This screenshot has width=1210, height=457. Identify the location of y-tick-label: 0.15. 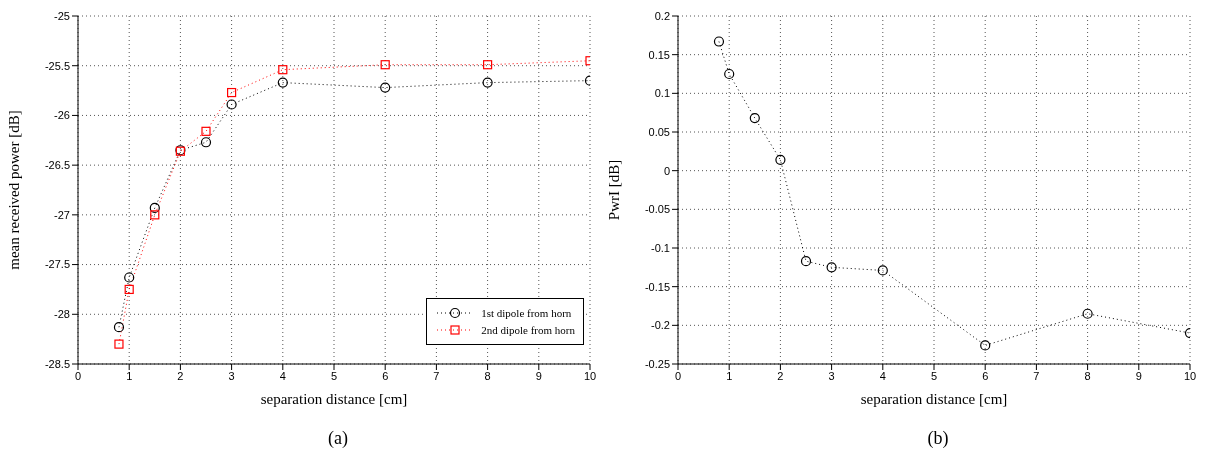
(659, 54).